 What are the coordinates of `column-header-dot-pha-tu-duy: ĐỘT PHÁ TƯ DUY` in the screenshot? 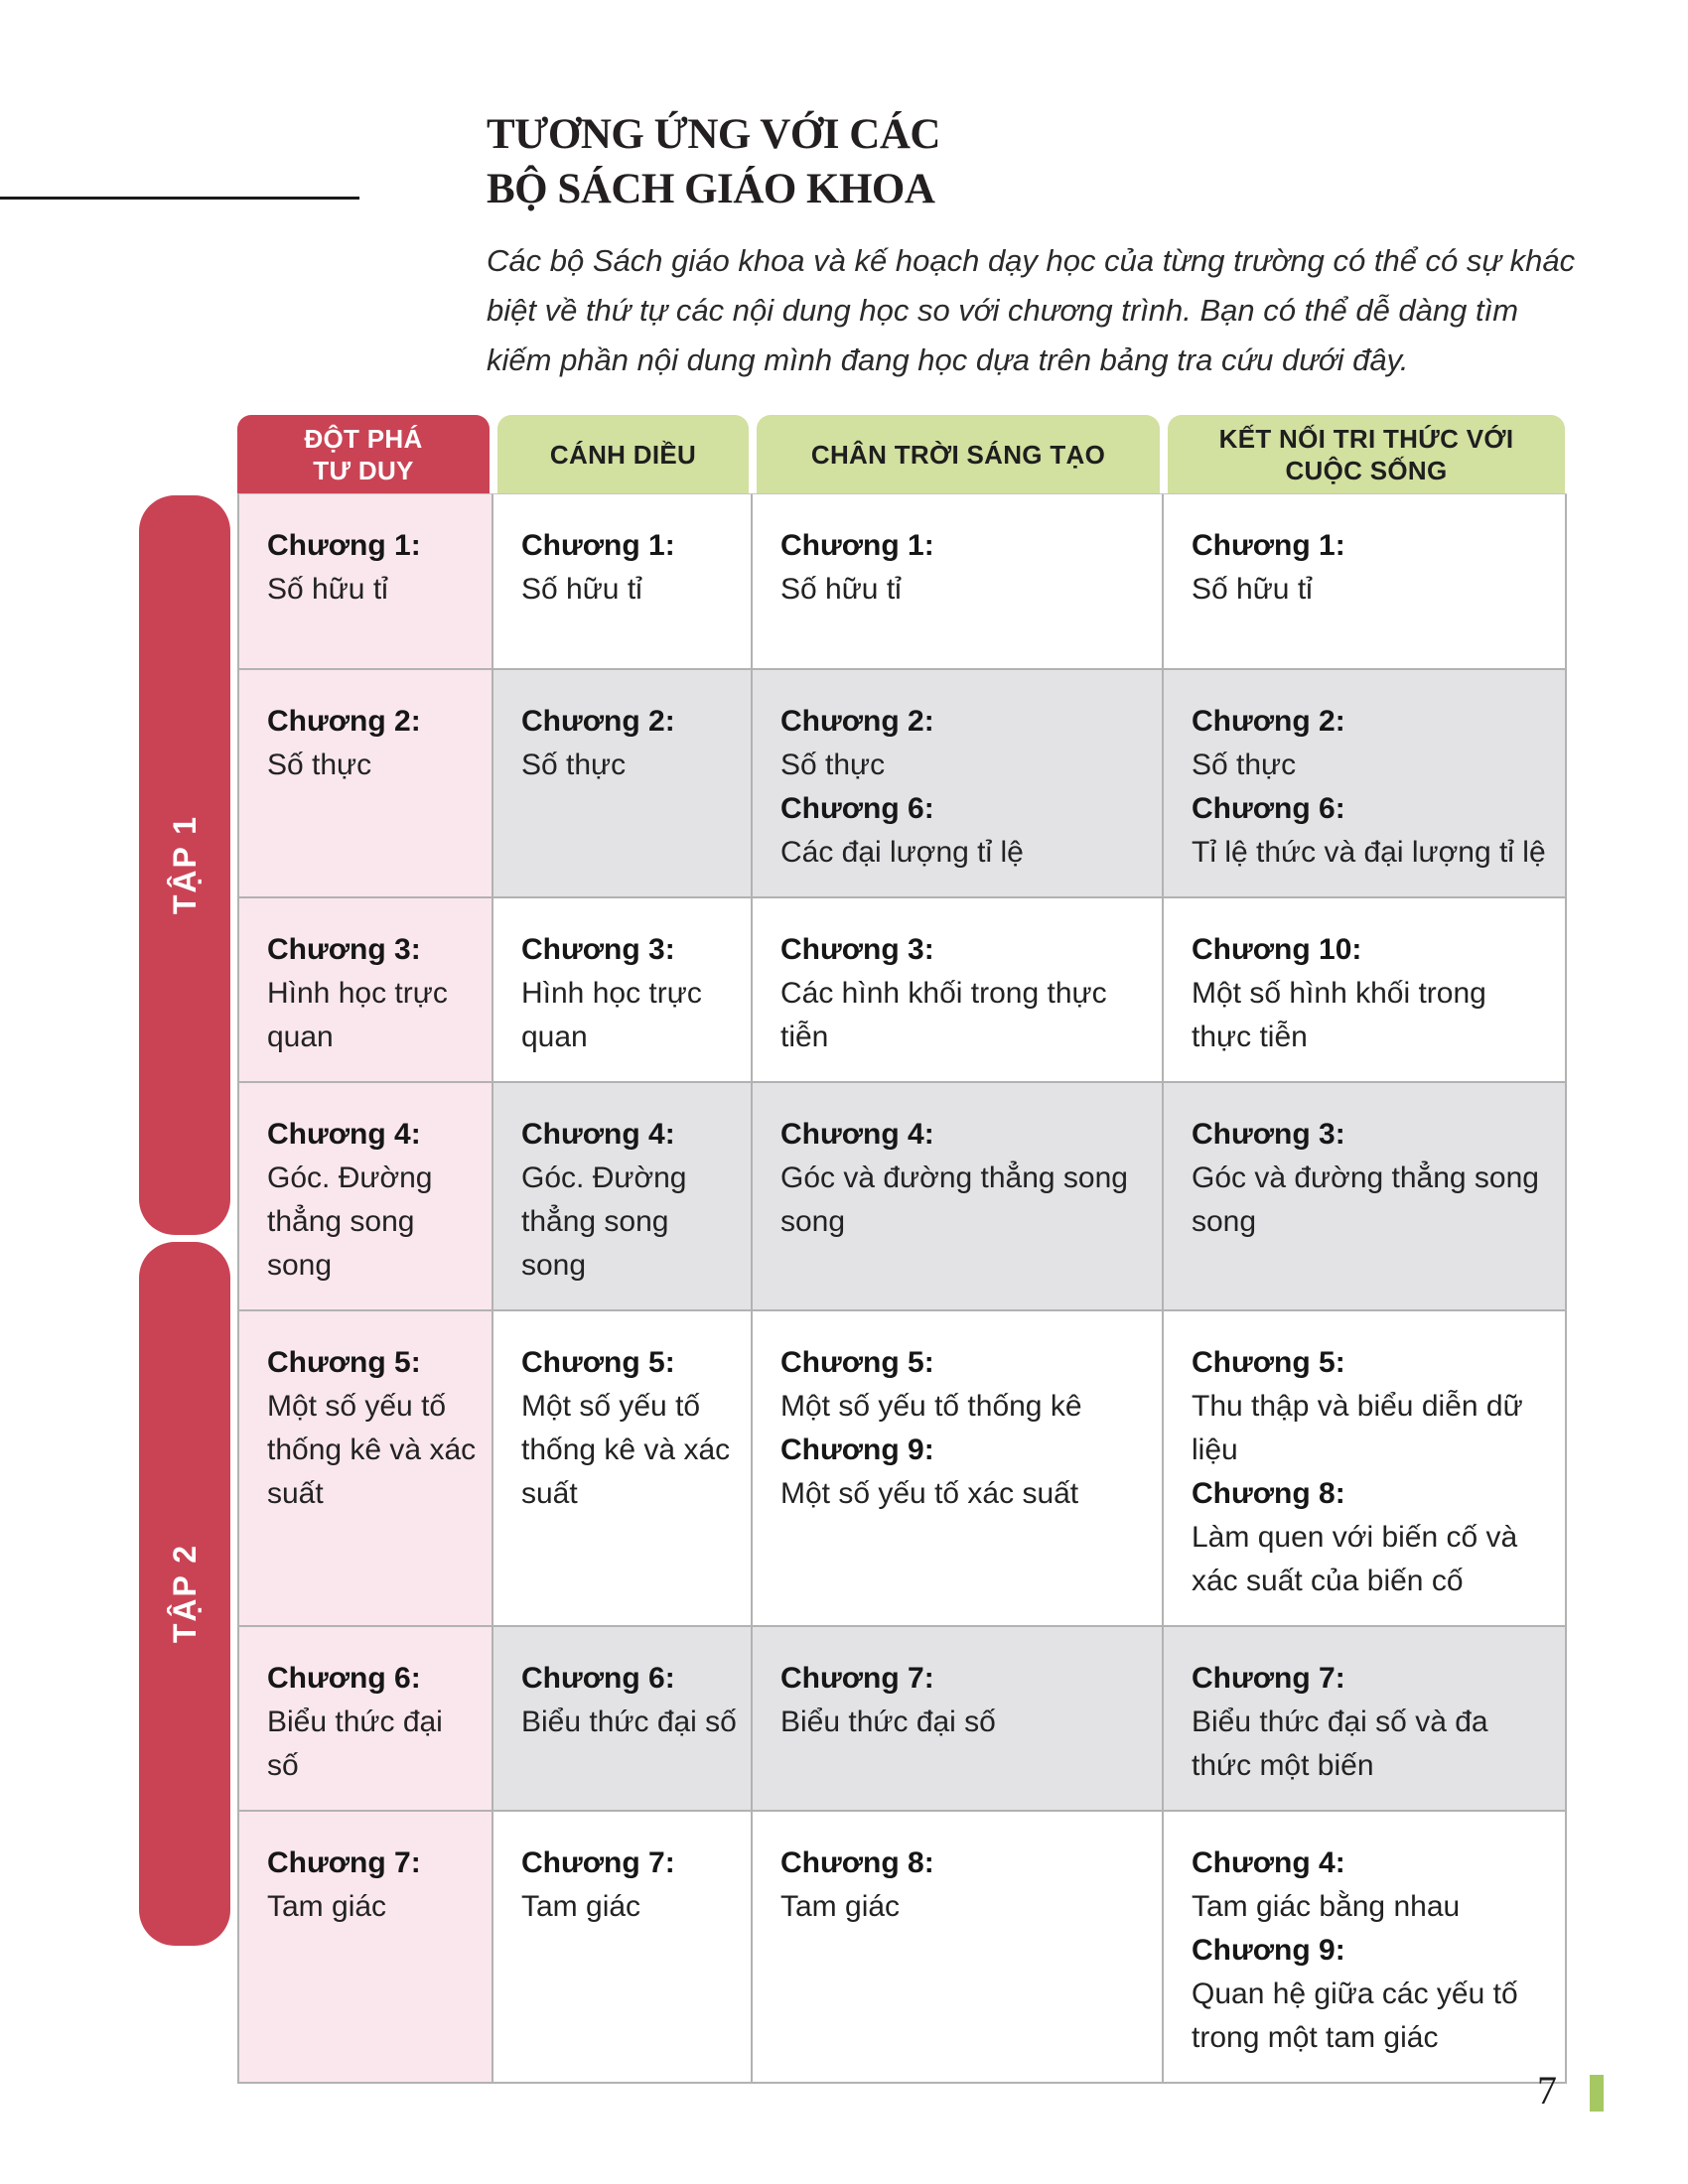 It's located at (363, 454).